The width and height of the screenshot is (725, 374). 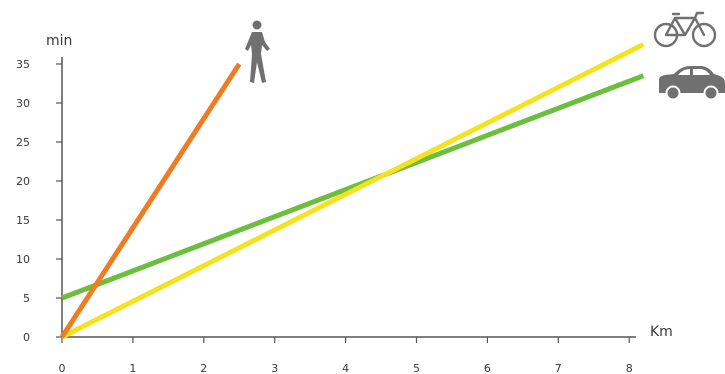 I want to click on x-tick-label: 7, so click(x=558, y=368).